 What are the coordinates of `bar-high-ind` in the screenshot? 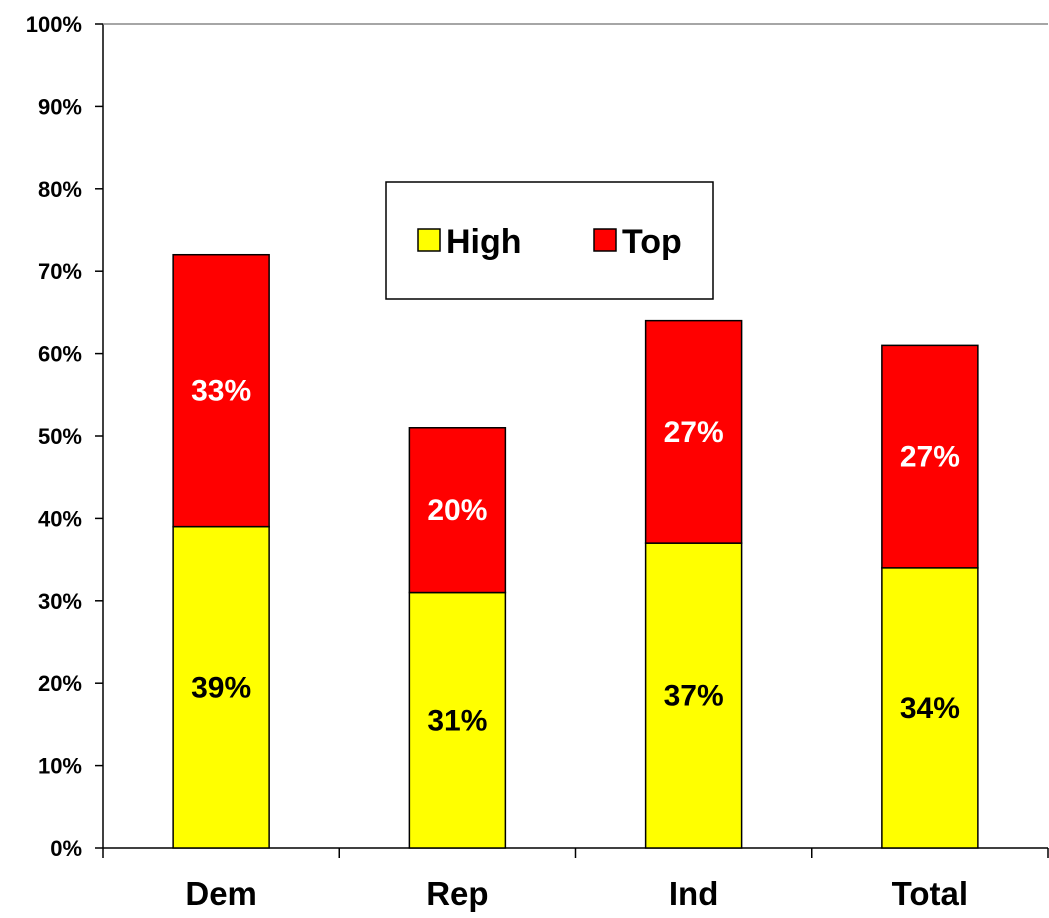 It's located at (693, 695).